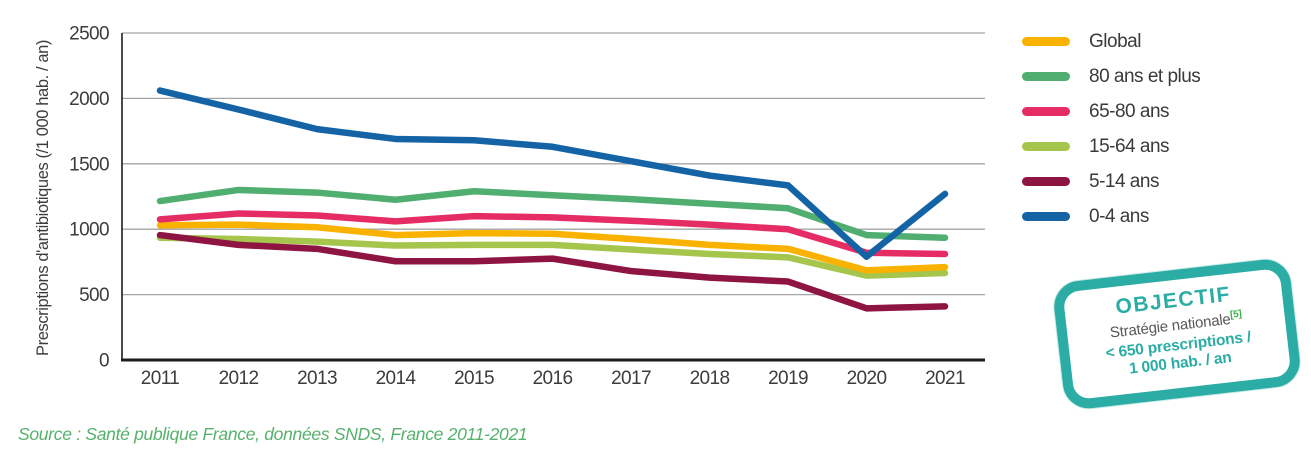 The height and width of the screenshot is (459, 1311). I want to click on line-80-ans-et-plus, so click(552, 213).